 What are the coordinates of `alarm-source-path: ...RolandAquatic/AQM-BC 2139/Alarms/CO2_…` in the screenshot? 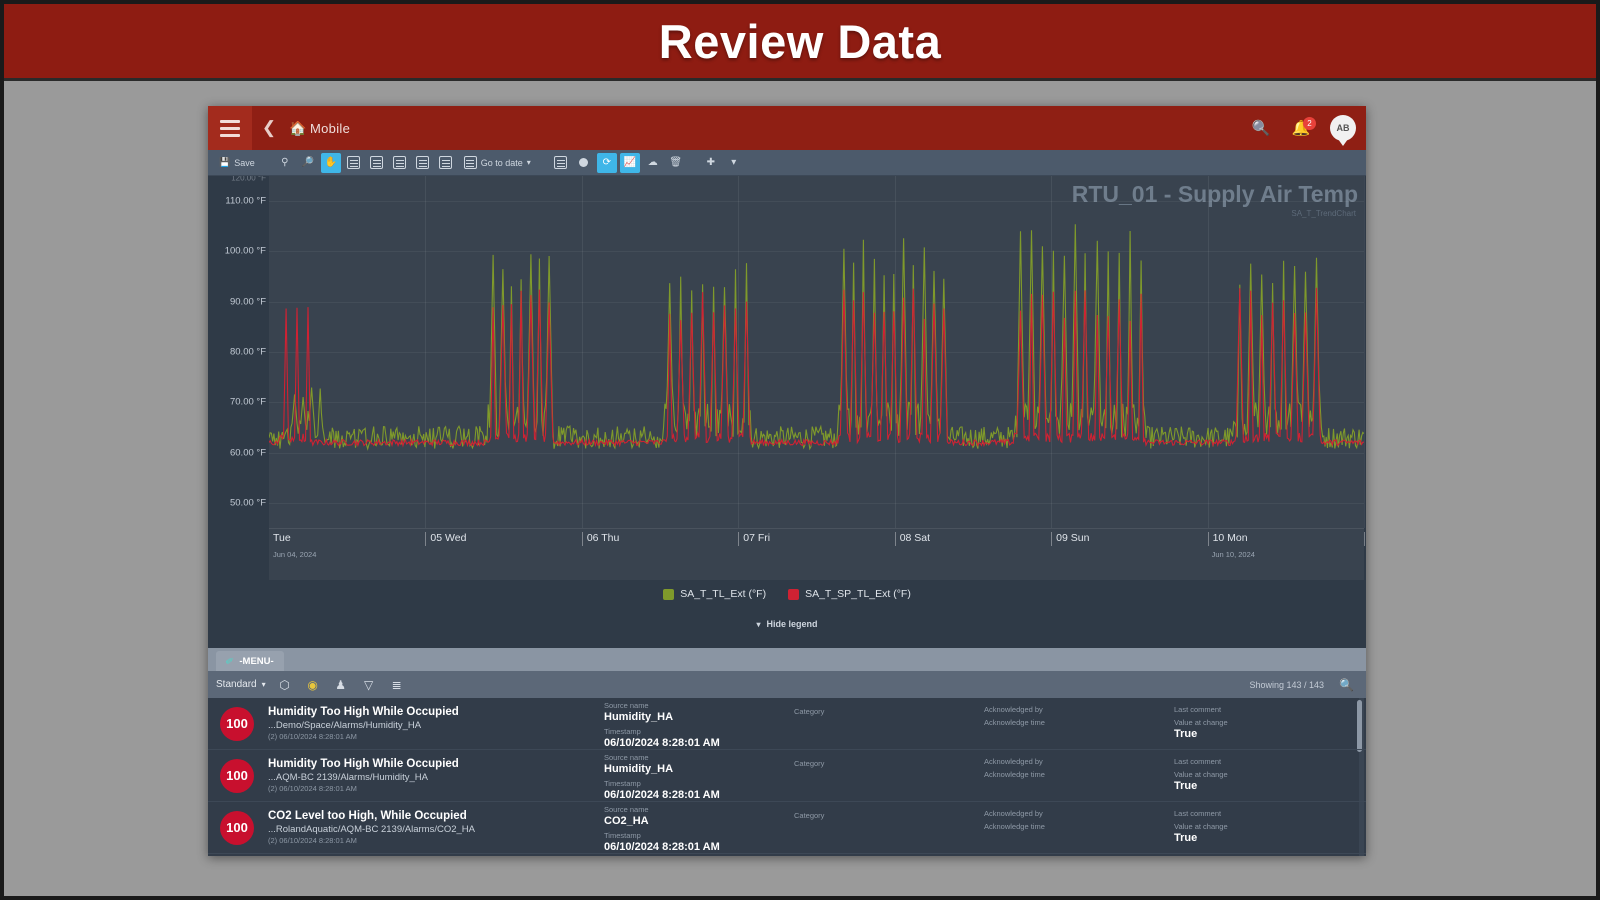 It's located at (371, 829).